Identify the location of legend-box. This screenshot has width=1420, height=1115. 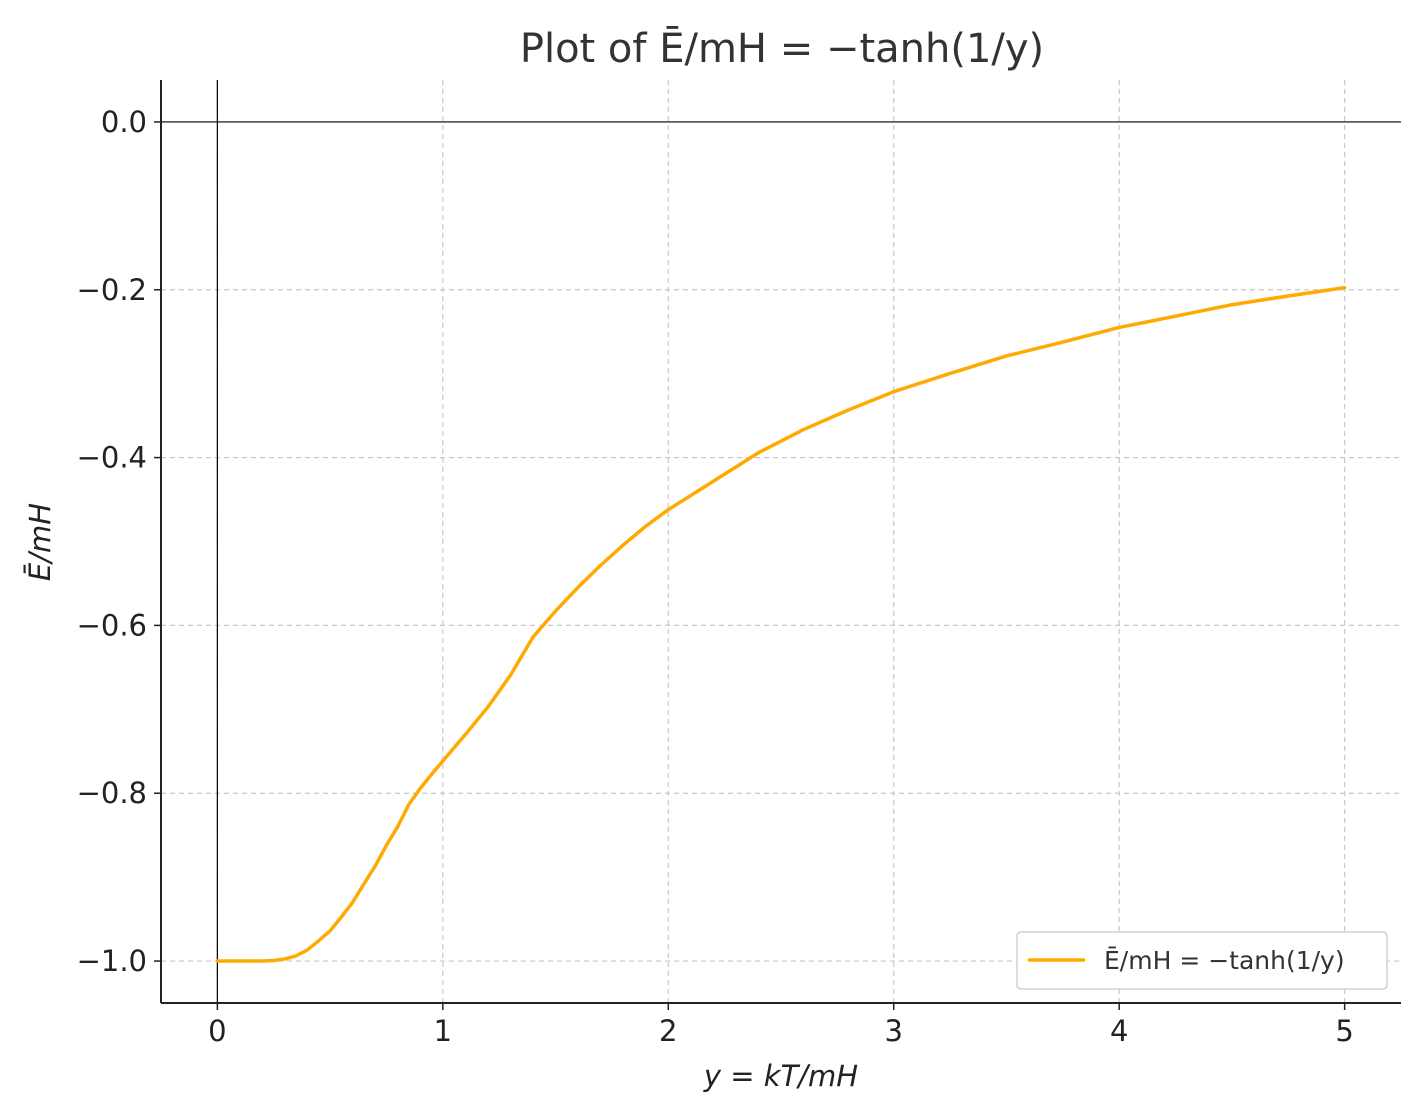
(1202, 960).